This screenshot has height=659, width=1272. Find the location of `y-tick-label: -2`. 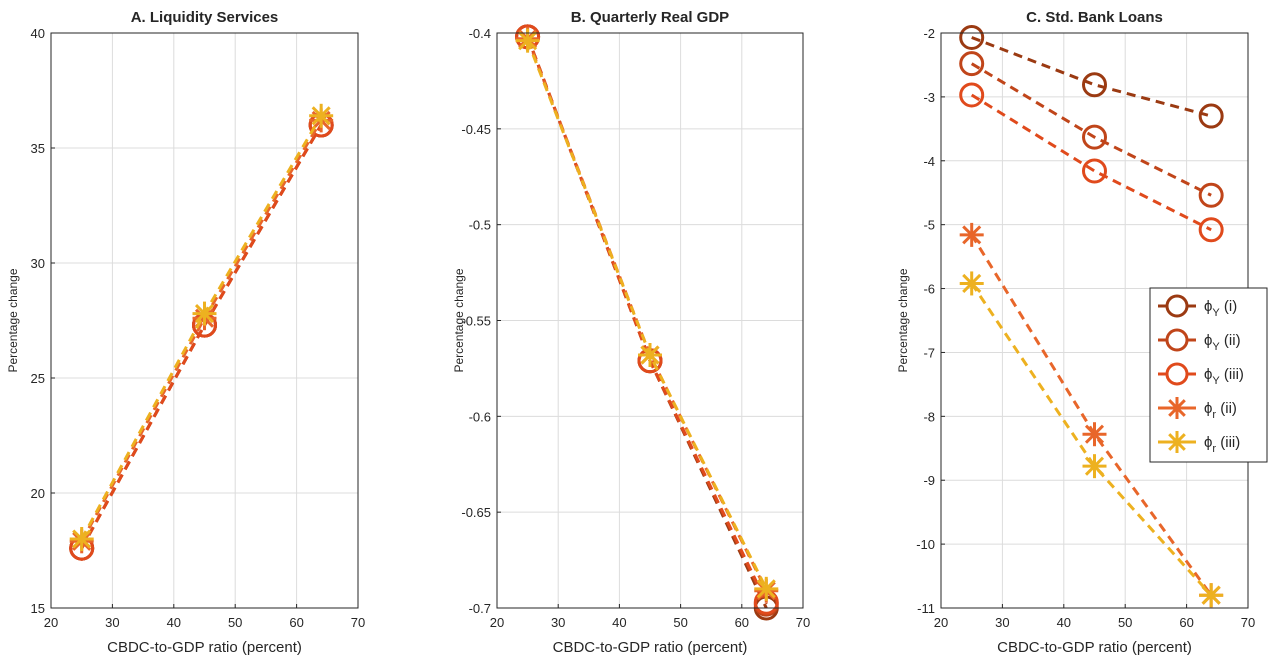

y-tick-label: -2 is located at coordinates (929, 33).